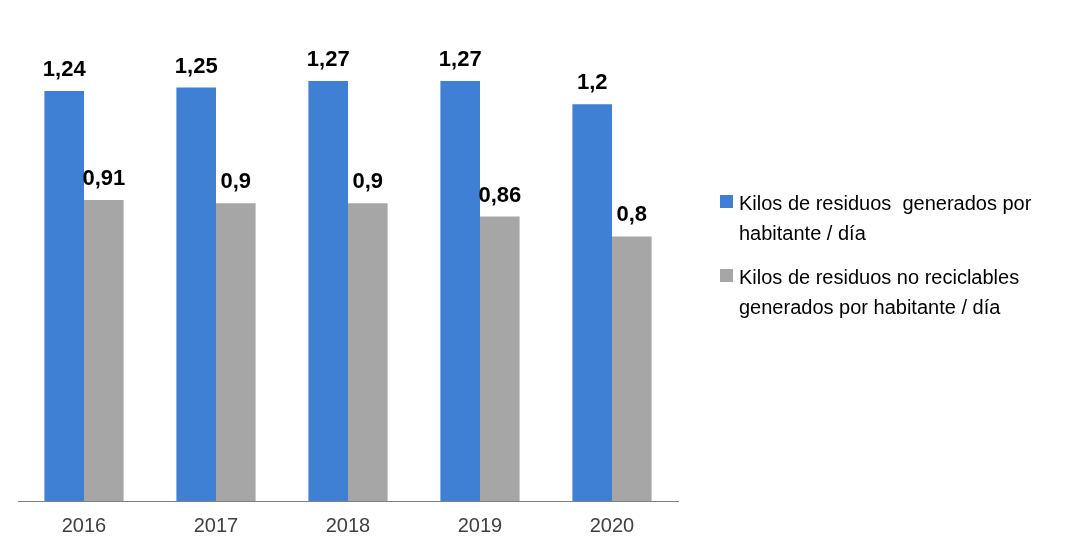  Describe the element at coordinates (886, 218) in the screenshot. I see `legend-label: Kilos de residuos generados por habitante / día` at that location.